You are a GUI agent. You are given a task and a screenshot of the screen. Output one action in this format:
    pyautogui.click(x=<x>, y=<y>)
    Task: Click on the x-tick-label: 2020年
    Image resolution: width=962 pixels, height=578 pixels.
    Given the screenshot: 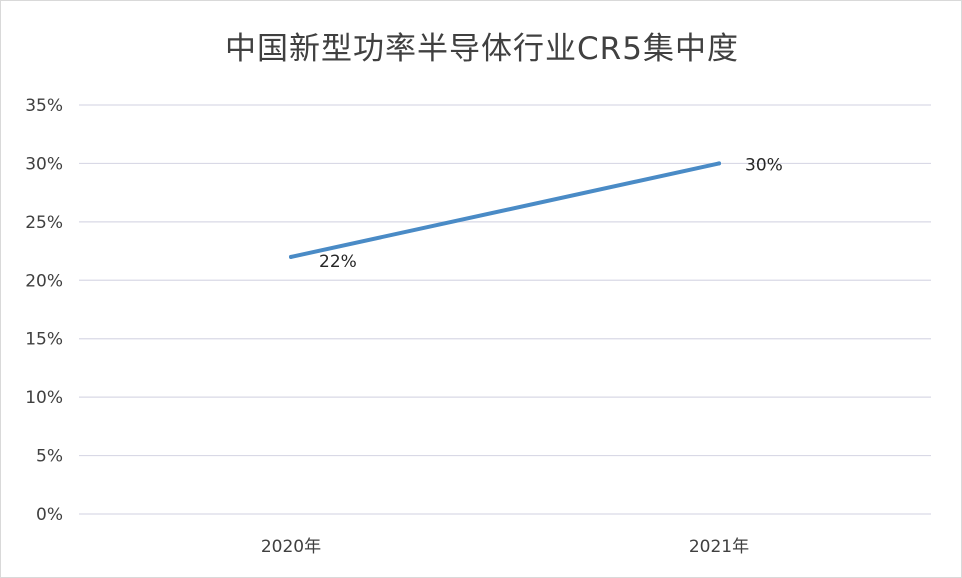 What is the action you would take?
    pyautogui.click(x=291, y=547)
    